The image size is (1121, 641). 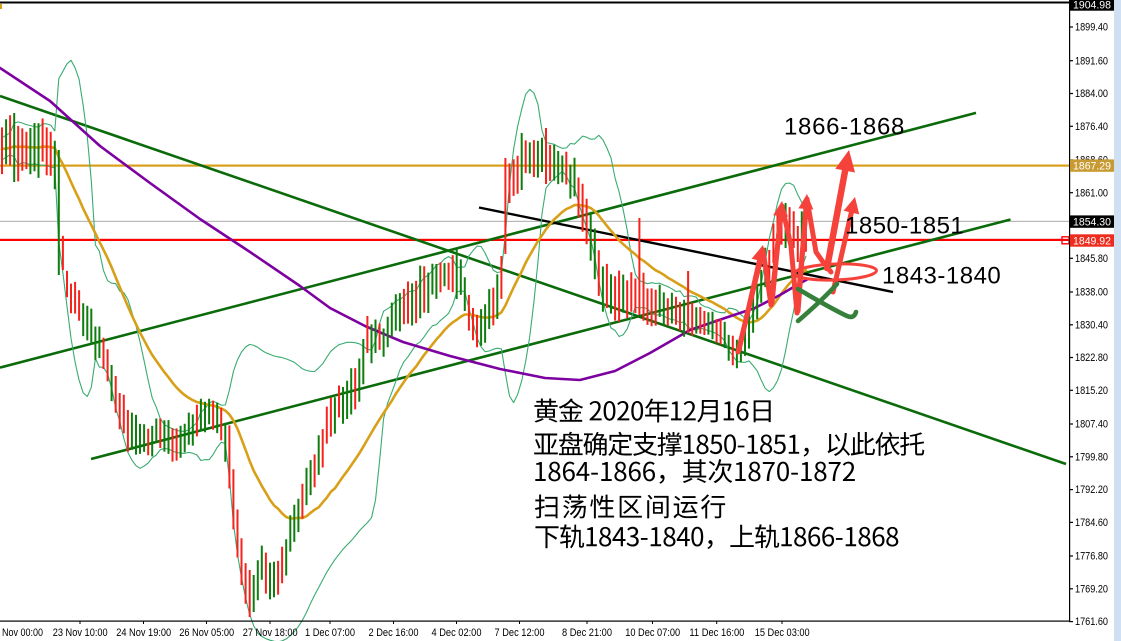 I want to click on svg-text: 1761.60, so click(x=1091, y=622).